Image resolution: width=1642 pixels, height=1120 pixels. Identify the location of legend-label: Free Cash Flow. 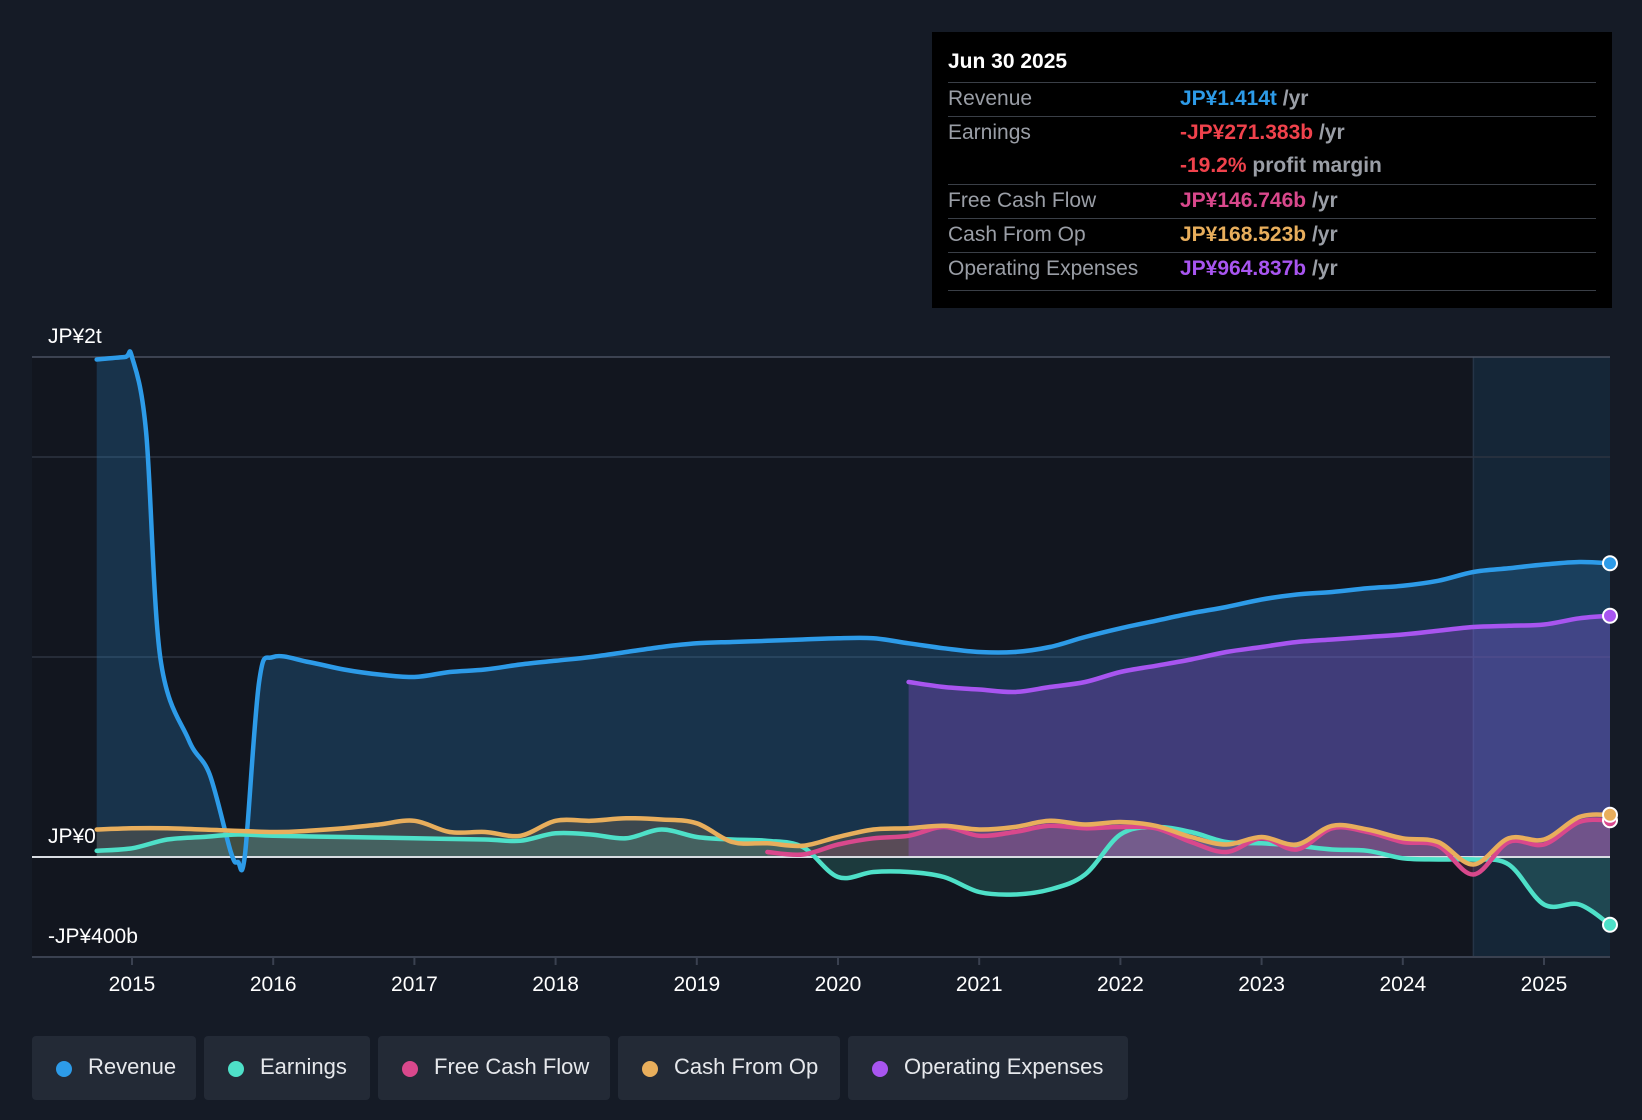
(512, 1066).